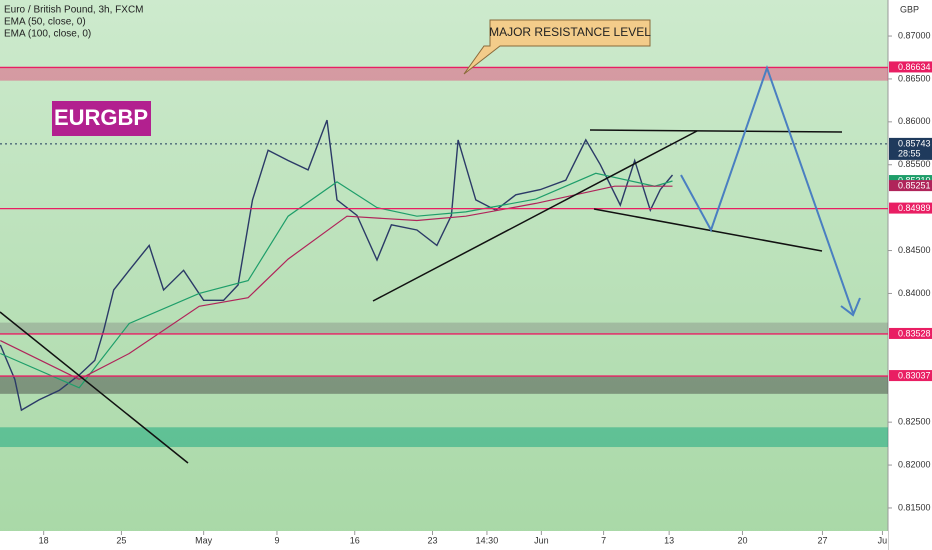 The height and width of the screenshot is (550, 932). Describe the element at coordinates (44, 540) in the screenshot. I see `x-tick-label: 18` at that location.